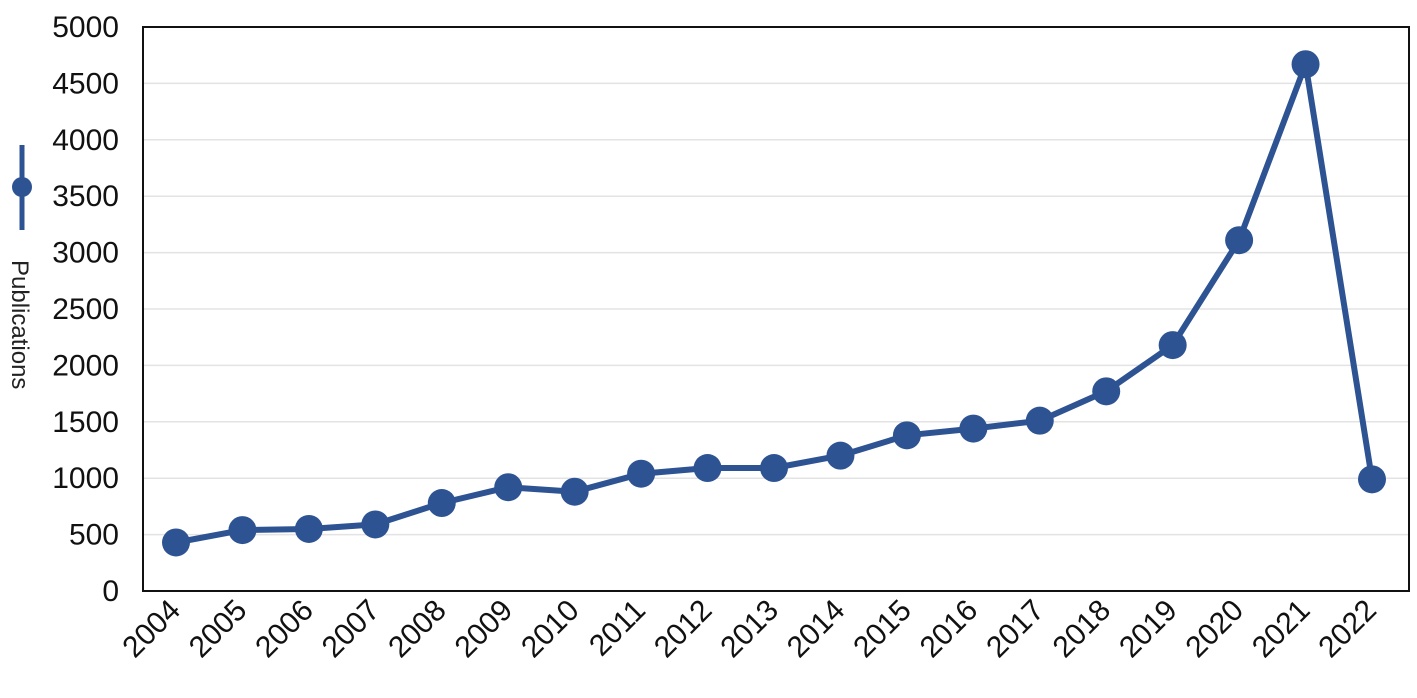 The width and height of the screenshot is (1417, 698). What do you see at coordinates (417, 629) in the screenshot?
I see `x-tick-label: 2008` at bounding box center [417, 629].